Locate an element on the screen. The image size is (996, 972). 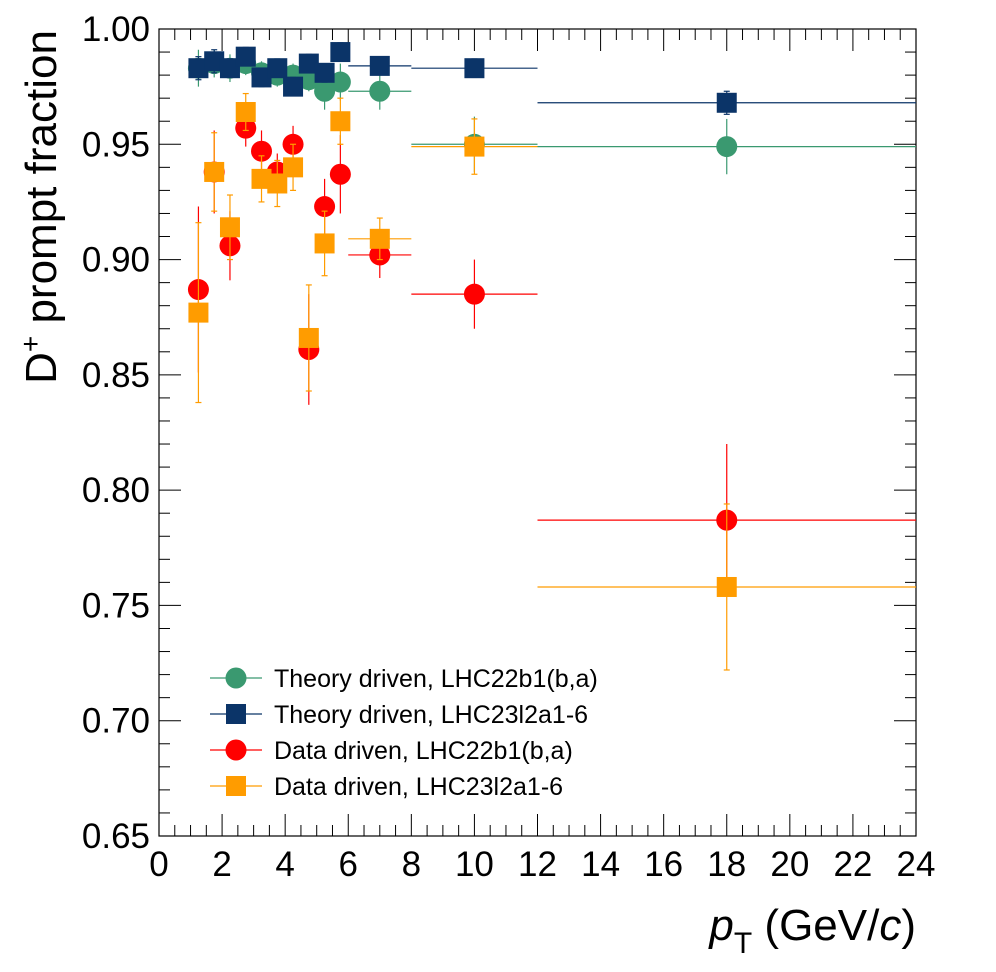
x-tick-label: 10 is located at coordinates (474, 864).